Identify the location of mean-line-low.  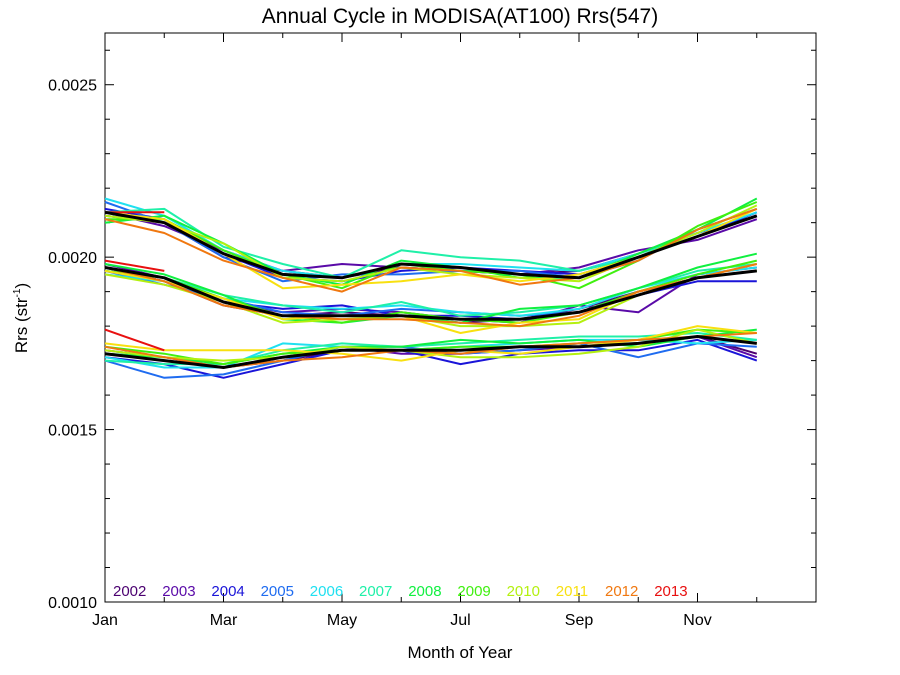
(430, 352).